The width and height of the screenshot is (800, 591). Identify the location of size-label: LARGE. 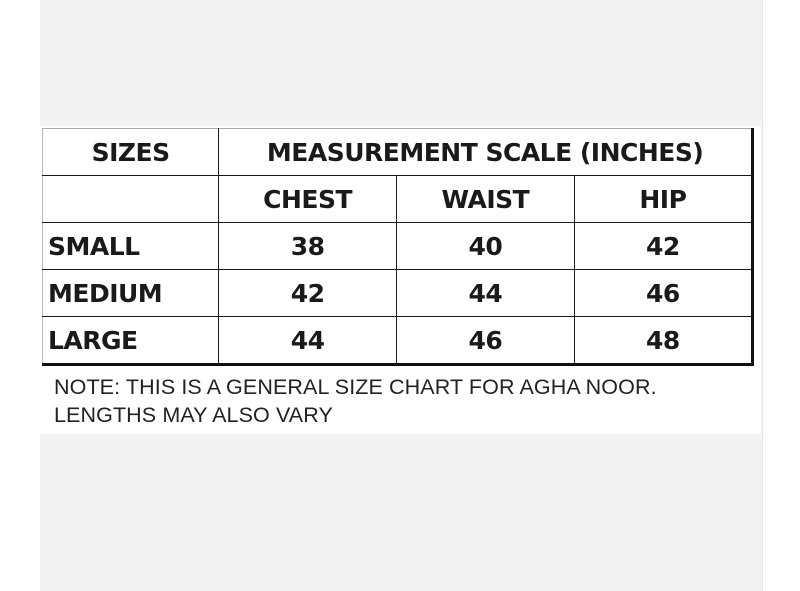
(130, 341).